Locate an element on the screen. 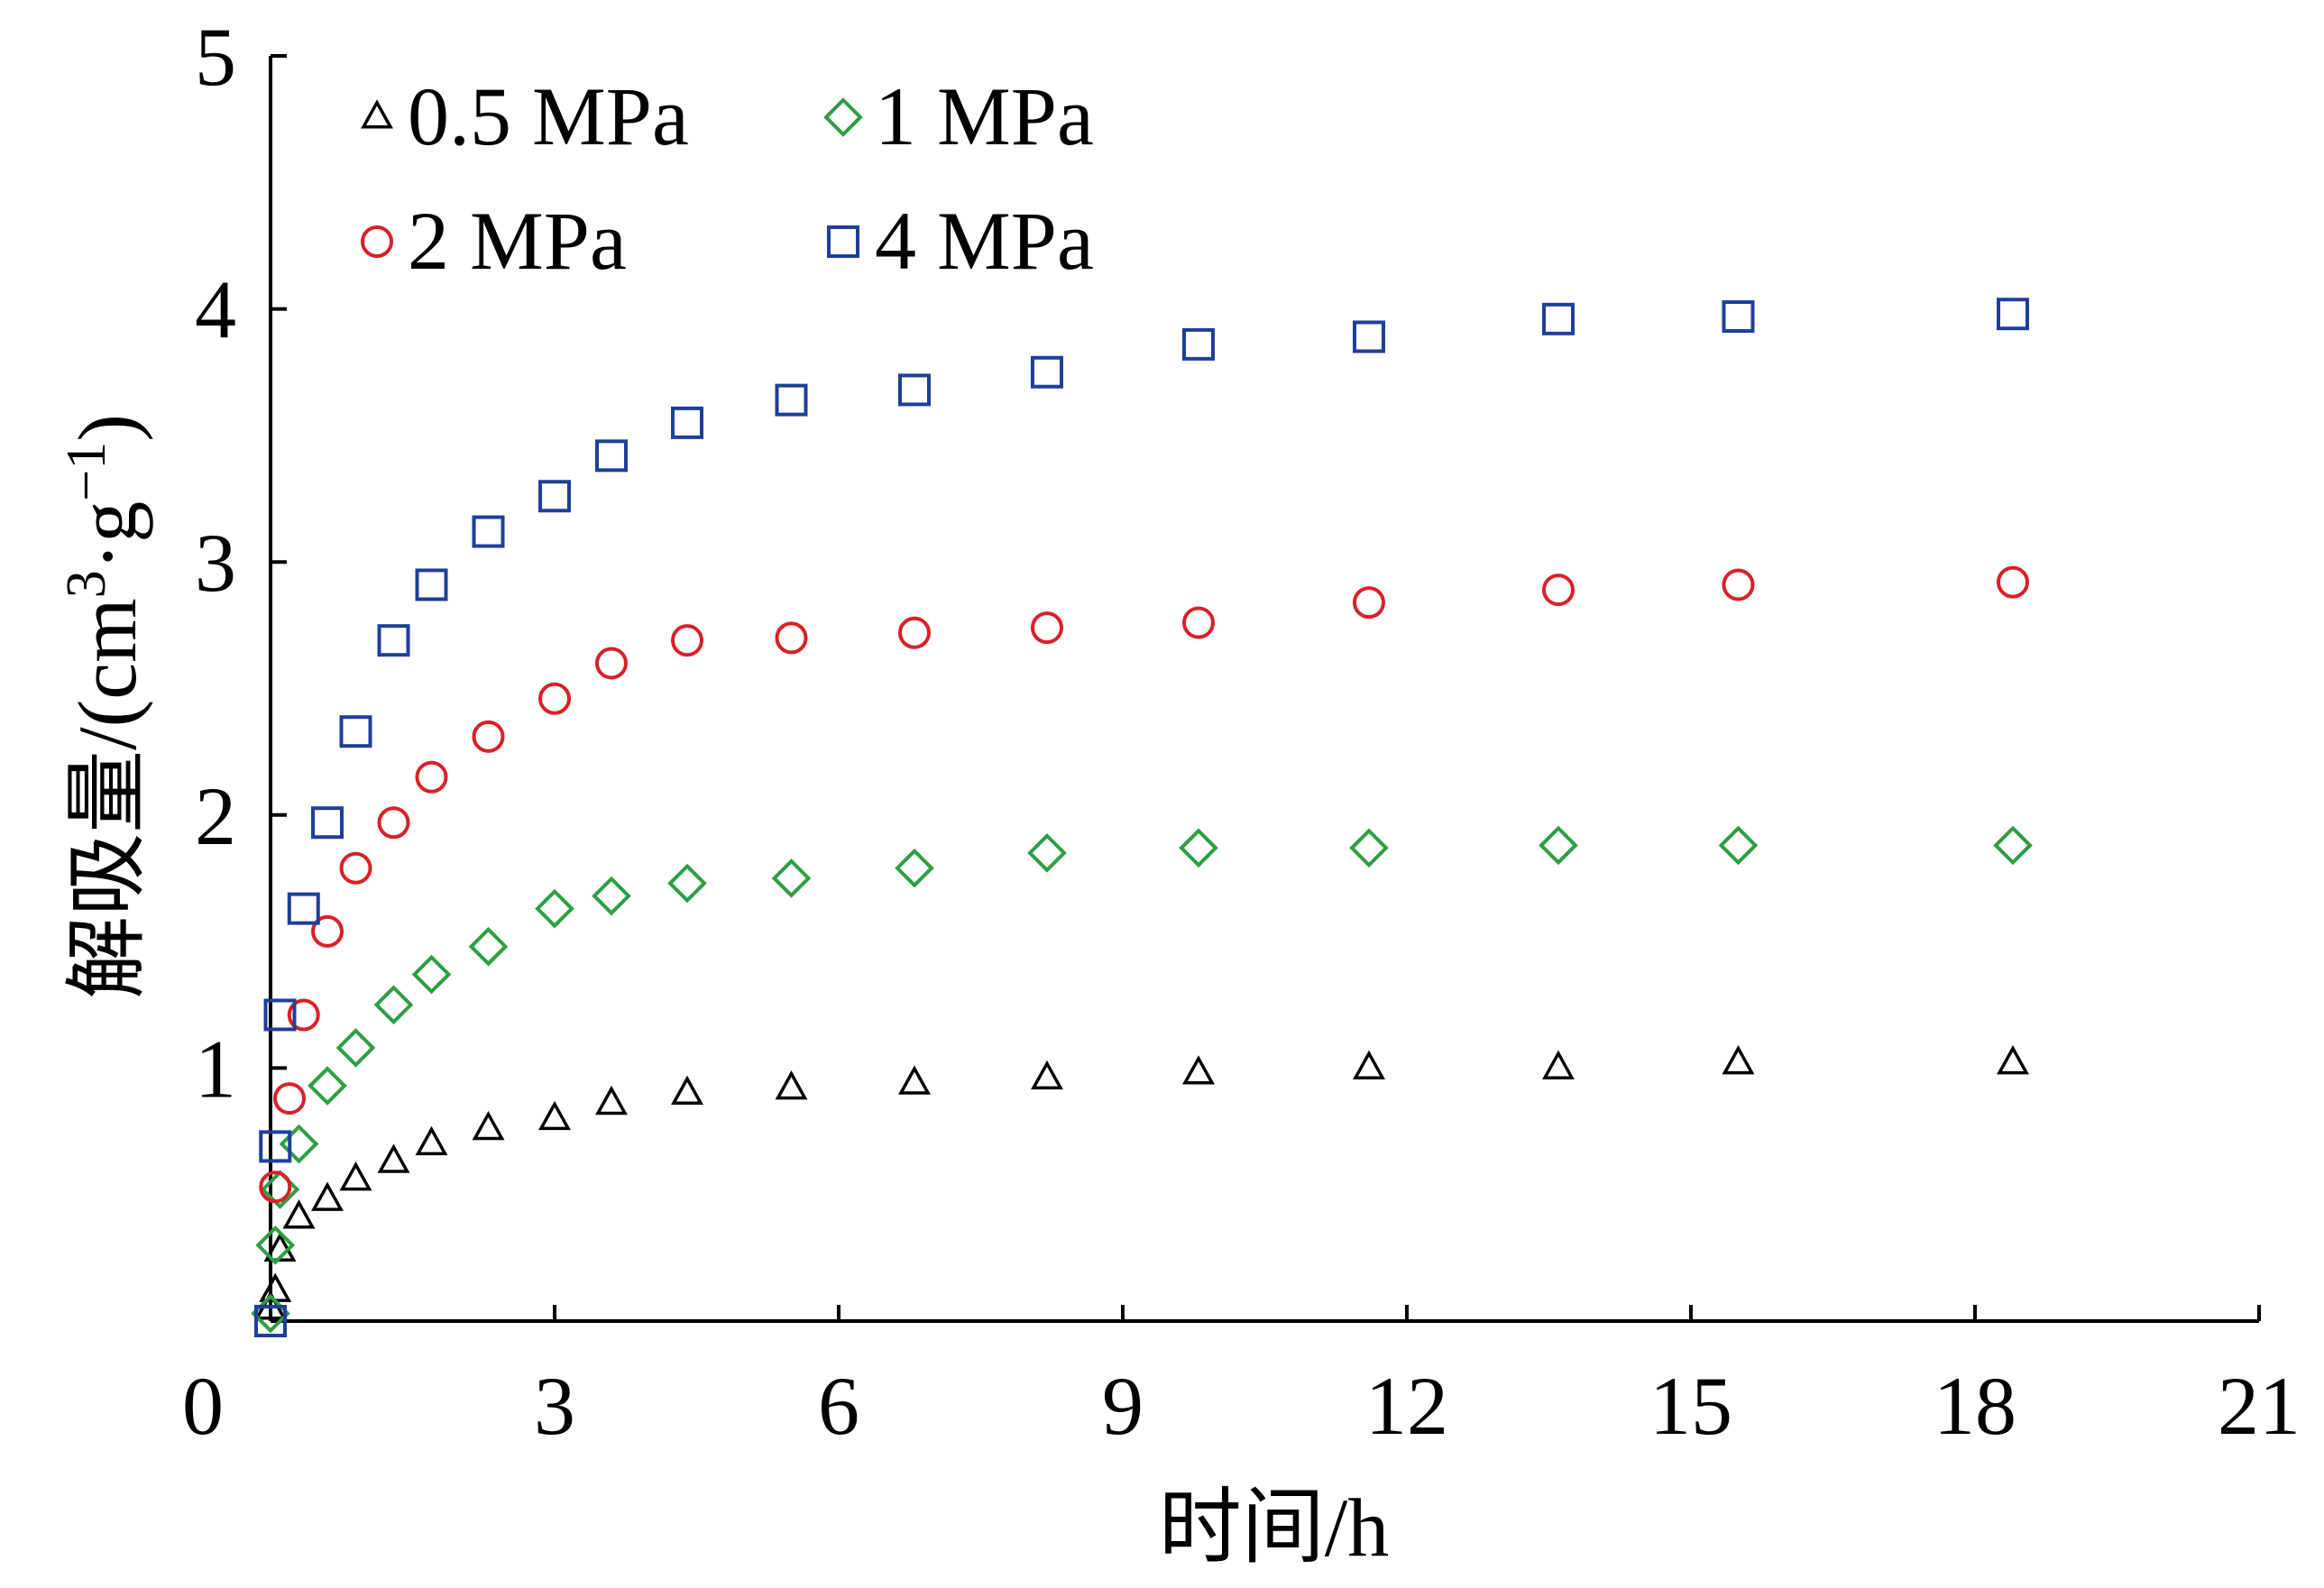 The width and height of the screenshot is (2324, 1588). y-tick-label: 1 is located at coordinates (215, 1069).